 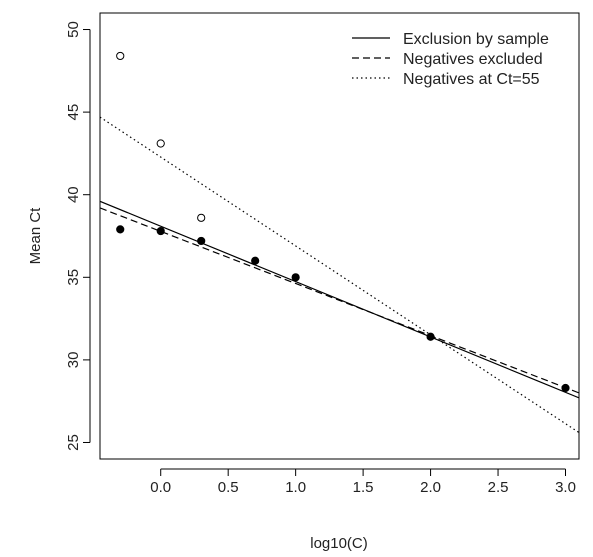 I want to click on y-tick-label: 50, so click(x=73, y=29).